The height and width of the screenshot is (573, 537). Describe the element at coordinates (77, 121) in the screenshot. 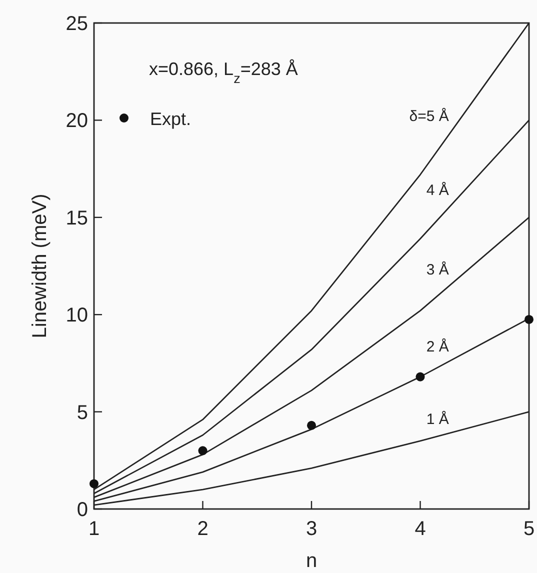

I see `y-tick-label: 20` at that location.